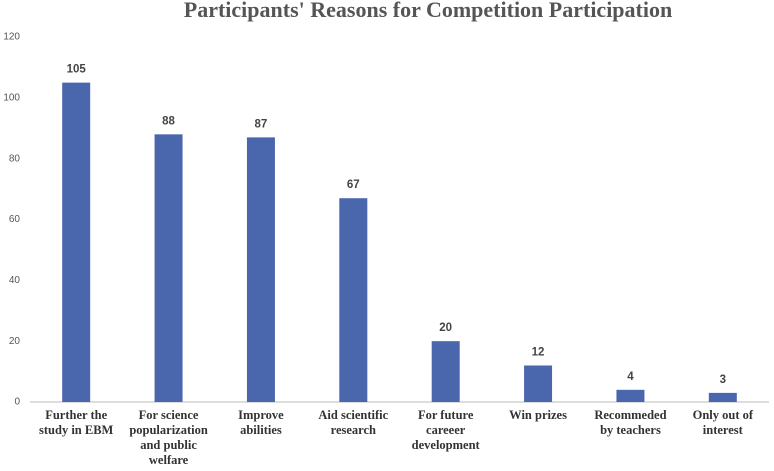 Image resolution: width=774 pixels, height=471 pixels. I want to click on value-label: 87, so click(261, 124).